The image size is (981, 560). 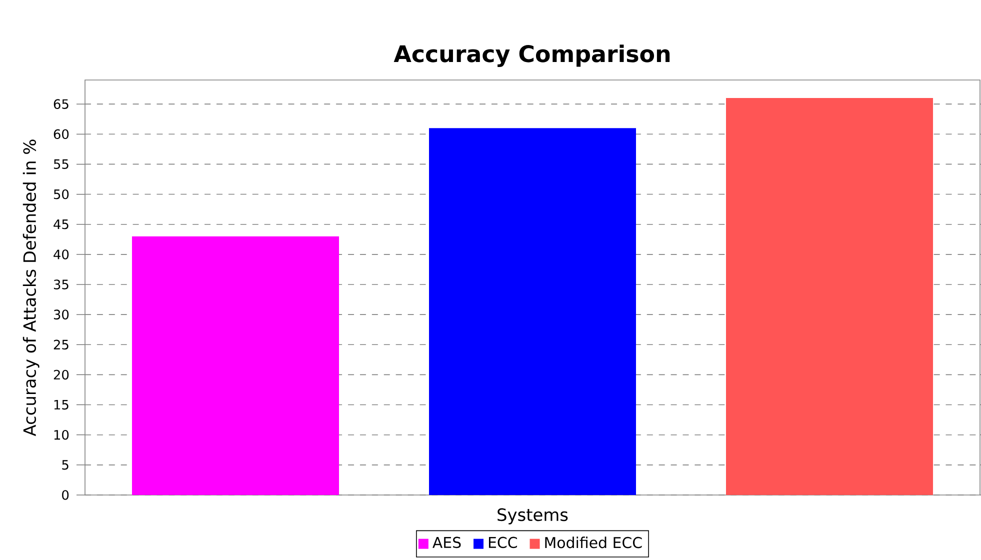 What do you see at coordinates (61, 405) in the screenshot?
I see `y-tick-label: 15` at bounding box center [61, 405].